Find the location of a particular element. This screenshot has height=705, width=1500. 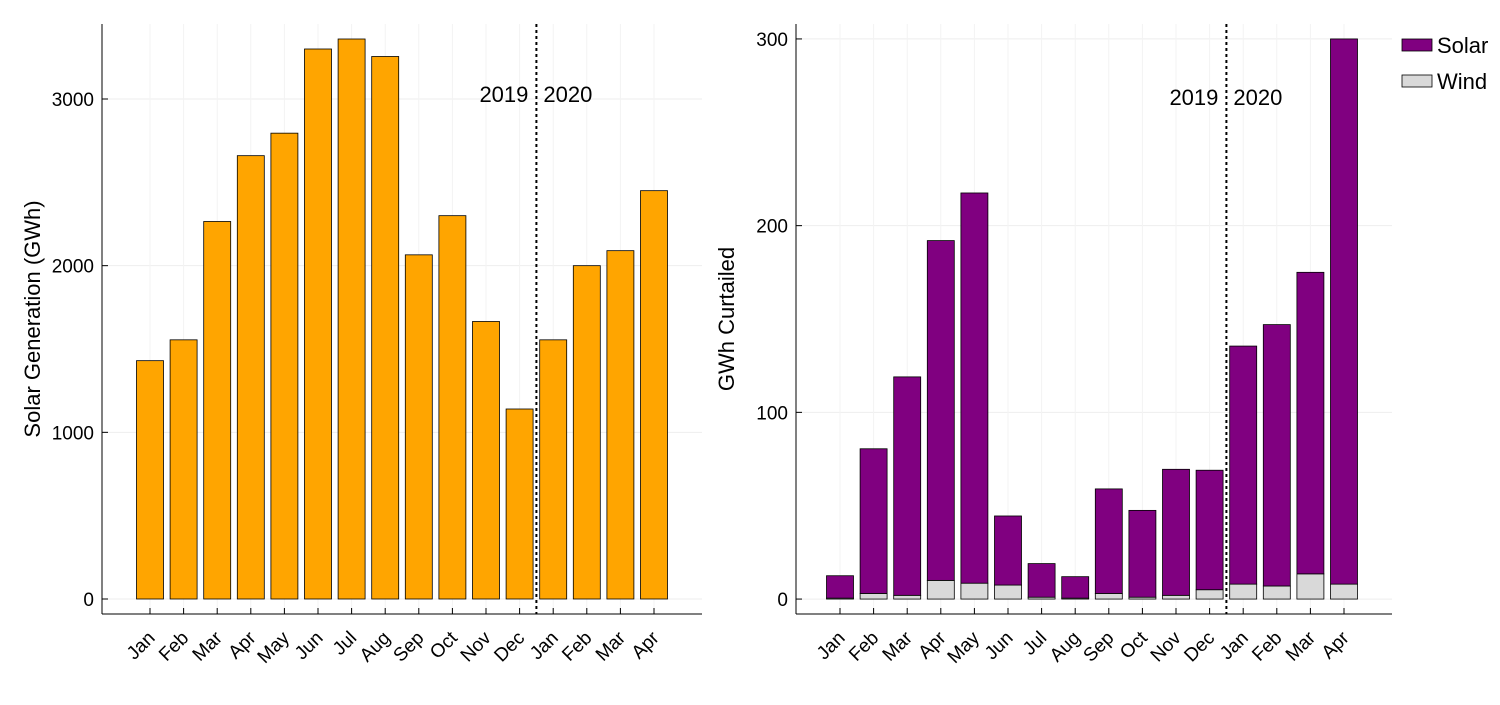

bar-wind-jun is located at coordinates (1008, 592).